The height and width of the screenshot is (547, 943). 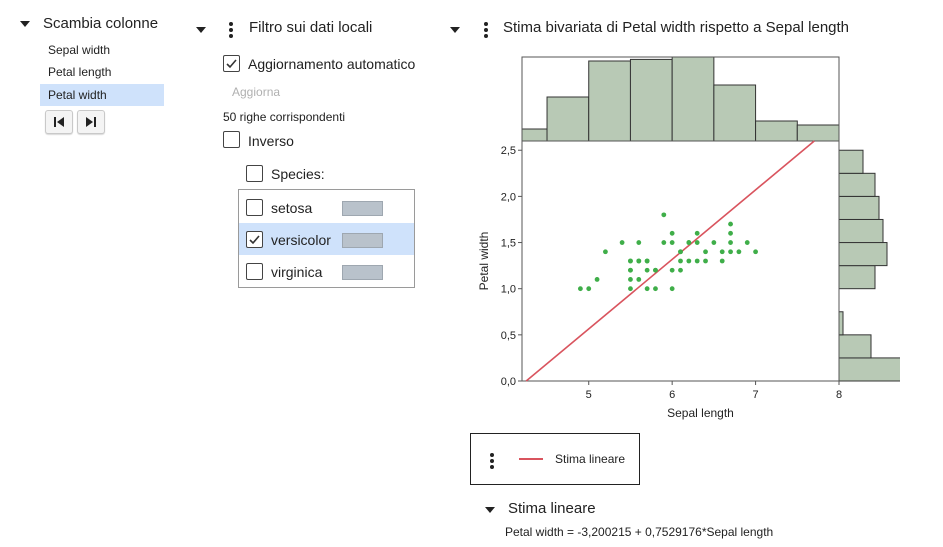 What do you see at coordinates (508, 290) in the screenshot?
I see `y-tick-label: 1,0` at bounding box center [508, 290].